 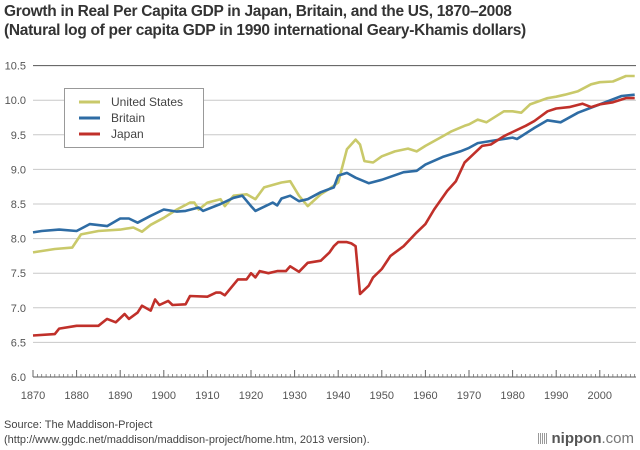 What do you see at coordinates (576, 438) in the screenshot?
I see `logo-main: nippon` at bounding box center [576, 438].